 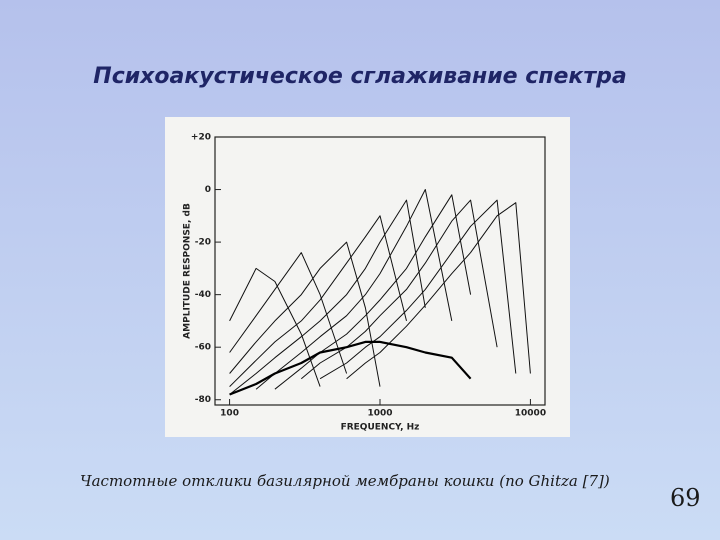 I want to click on x-tick-label: 1000, so click(x=379, y=414).